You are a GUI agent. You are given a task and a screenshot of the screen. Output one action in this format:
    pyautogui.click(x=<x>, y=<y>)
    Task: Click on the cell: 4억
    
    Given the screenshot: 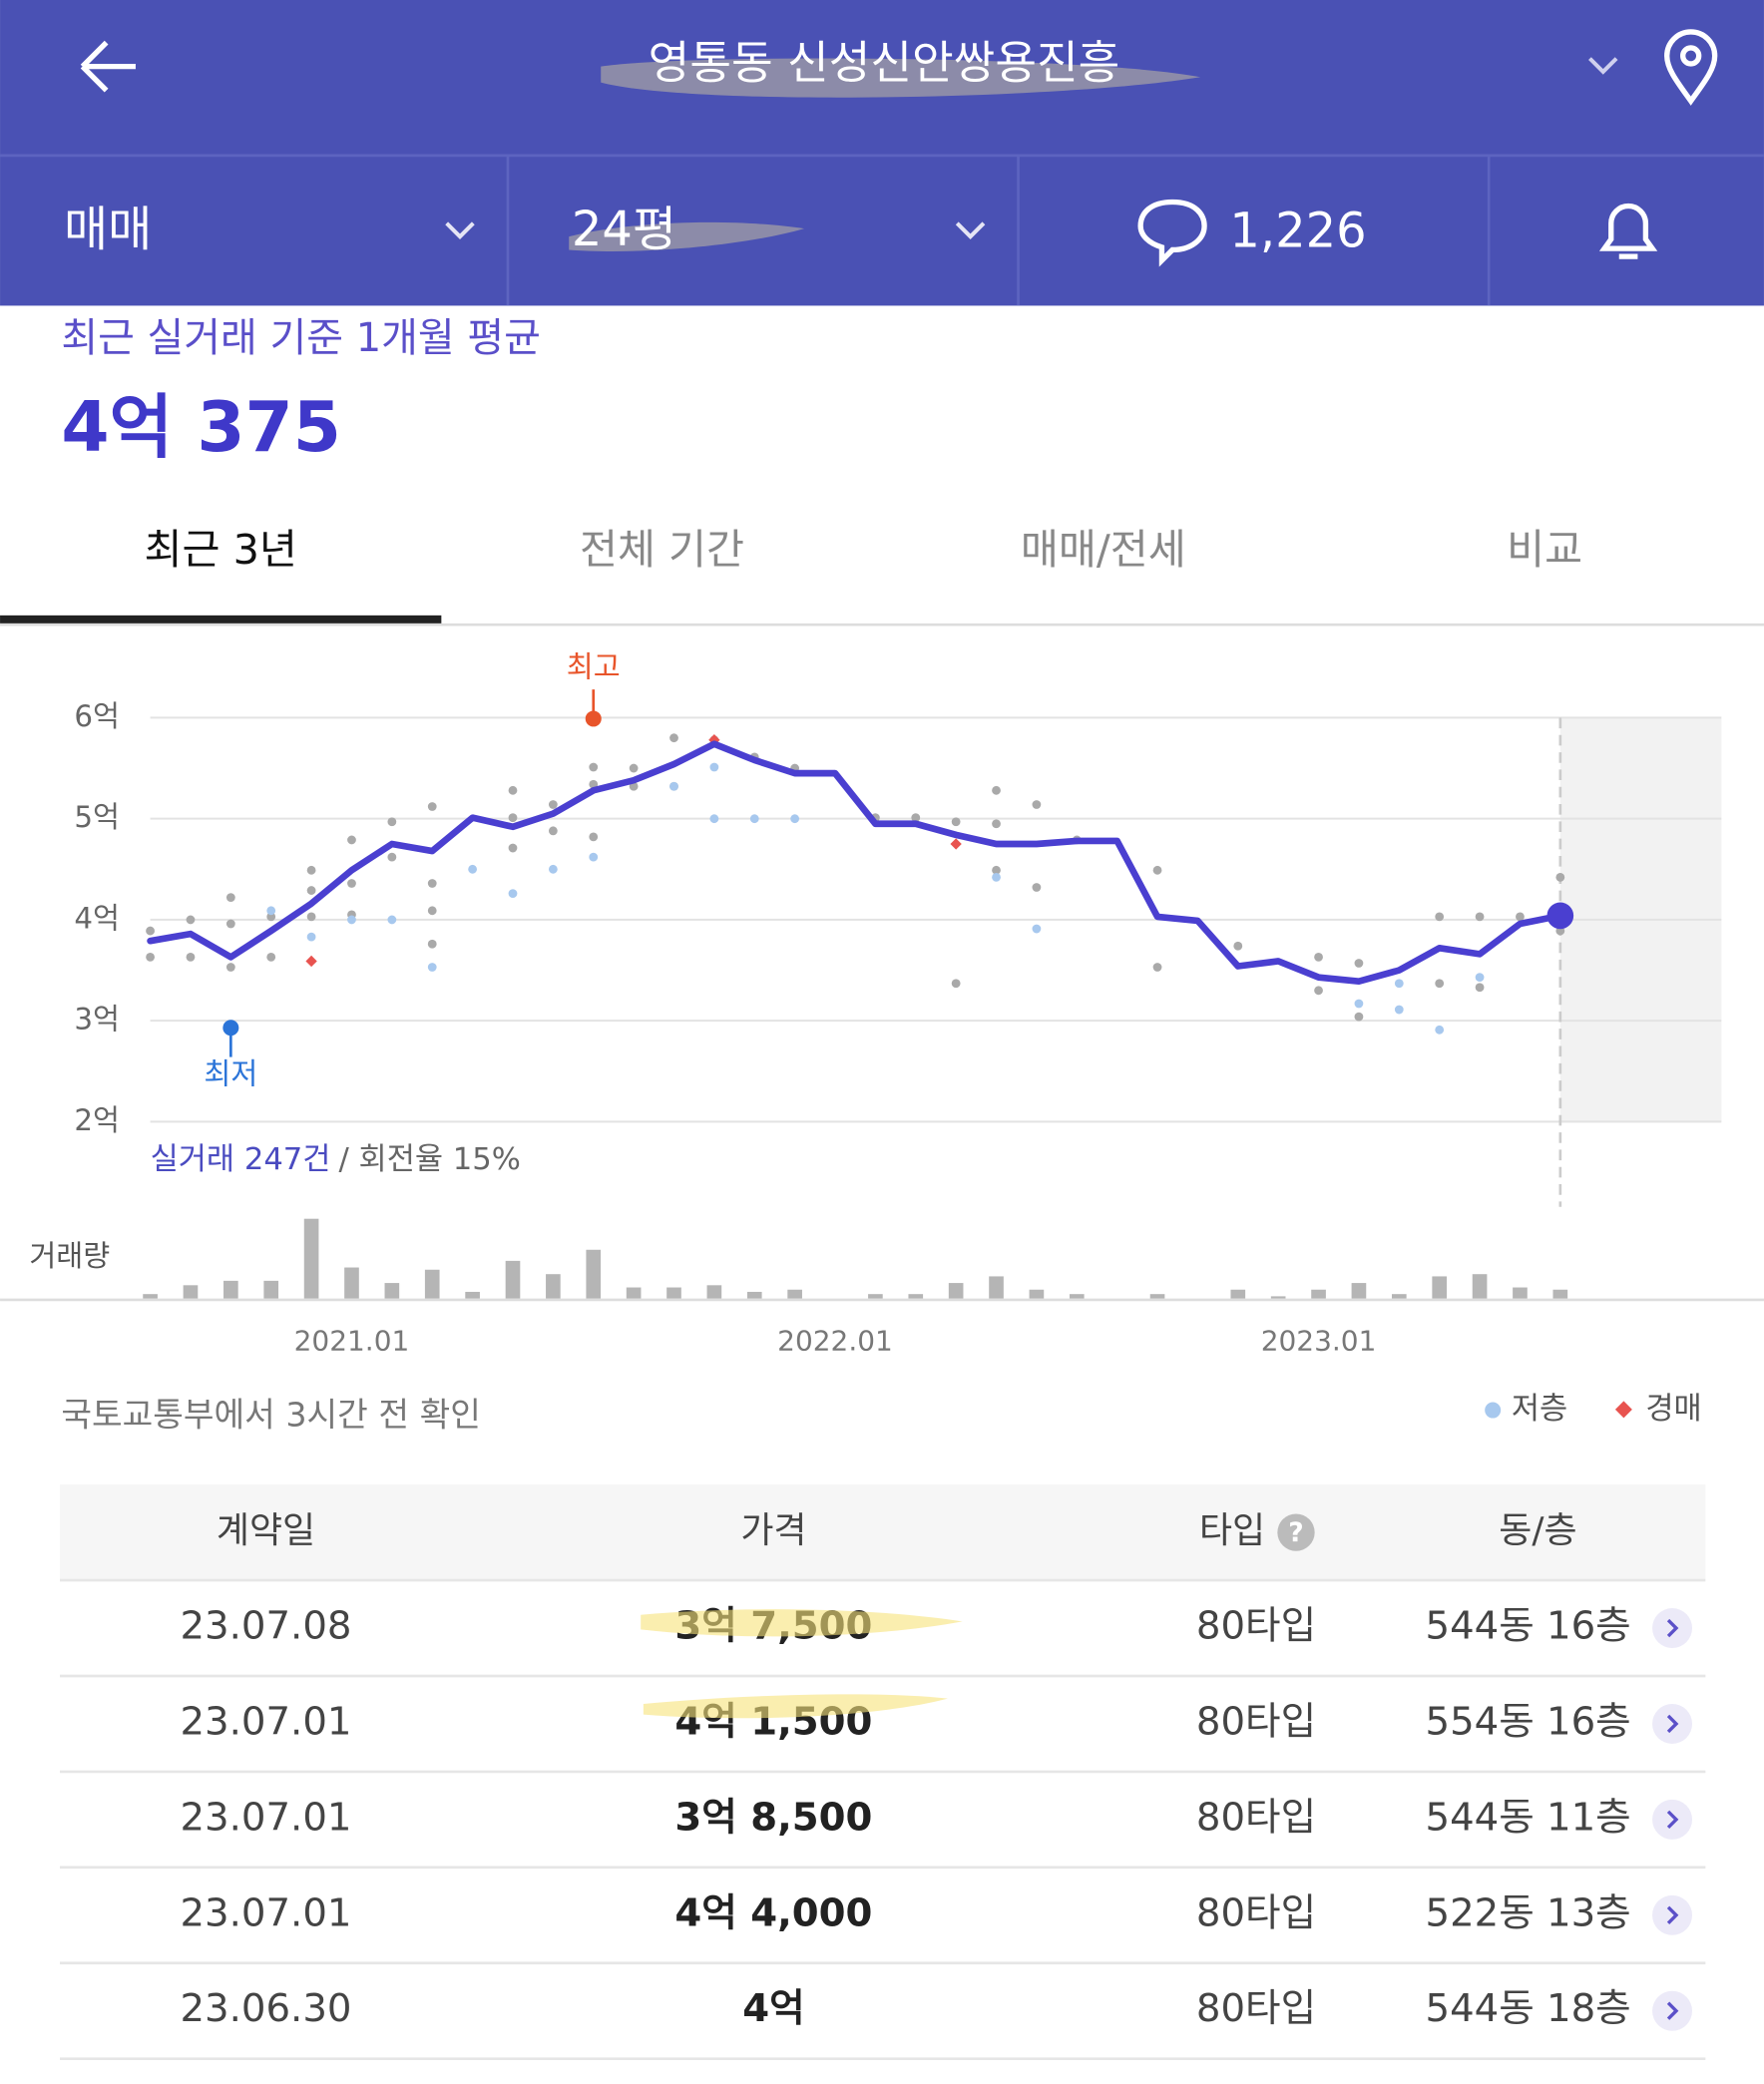 What is the action you would take?
    pyautogui.click(x=773, y=2008)
    